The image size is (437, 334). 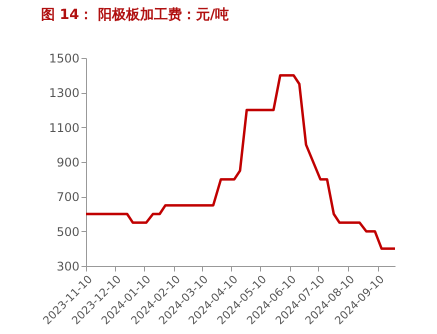 I want to click on y-tick-label: 1500, so click(x=64, y=59).